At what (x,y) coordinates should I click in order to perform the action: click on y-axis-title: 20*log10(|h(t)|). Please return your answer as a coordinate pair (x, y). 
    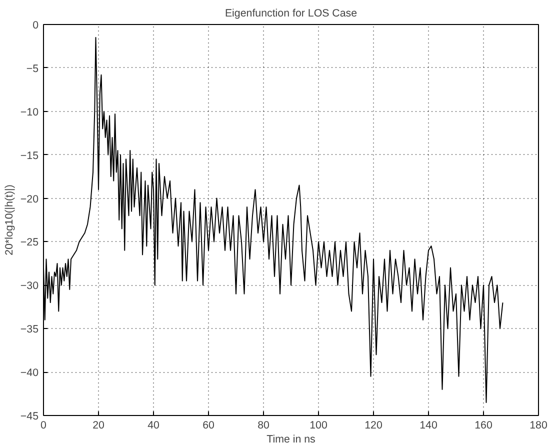
    Looking at the image, I should click on (9, 220).